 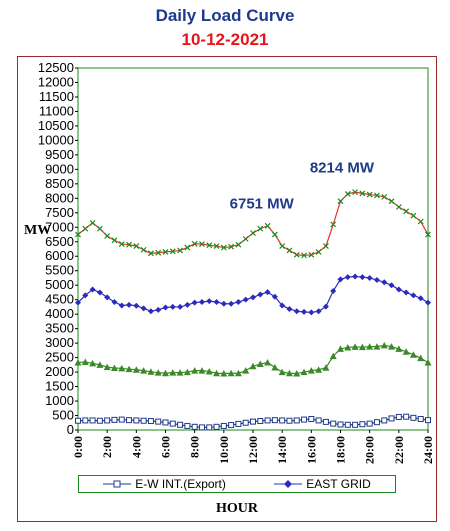 I want to click on y-tick-label: 4000, so click(x=59, y=313).